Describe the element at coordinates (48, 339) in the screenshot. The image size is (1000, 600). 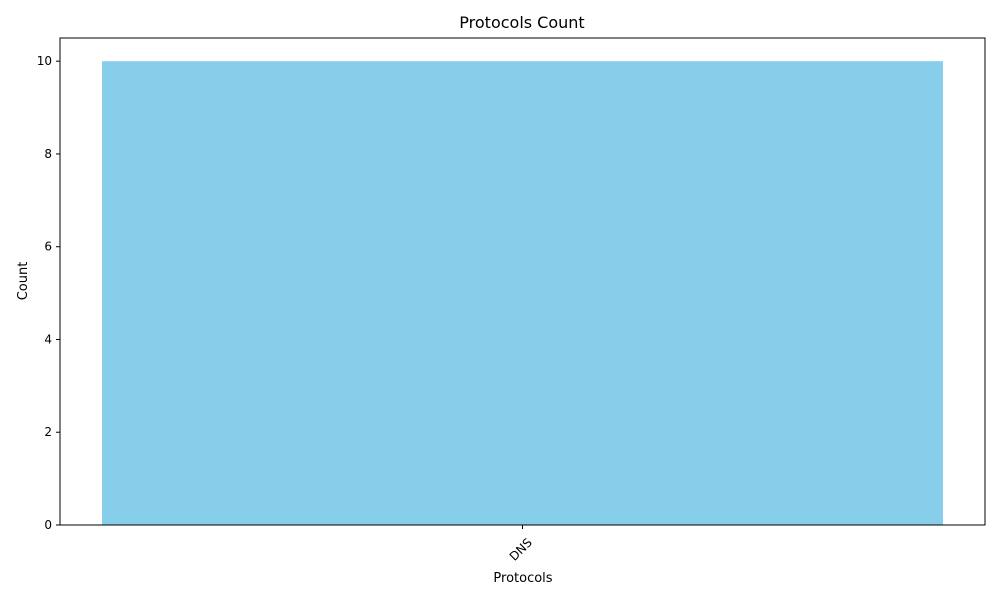
I see `y-tick-label: 4` at that location.